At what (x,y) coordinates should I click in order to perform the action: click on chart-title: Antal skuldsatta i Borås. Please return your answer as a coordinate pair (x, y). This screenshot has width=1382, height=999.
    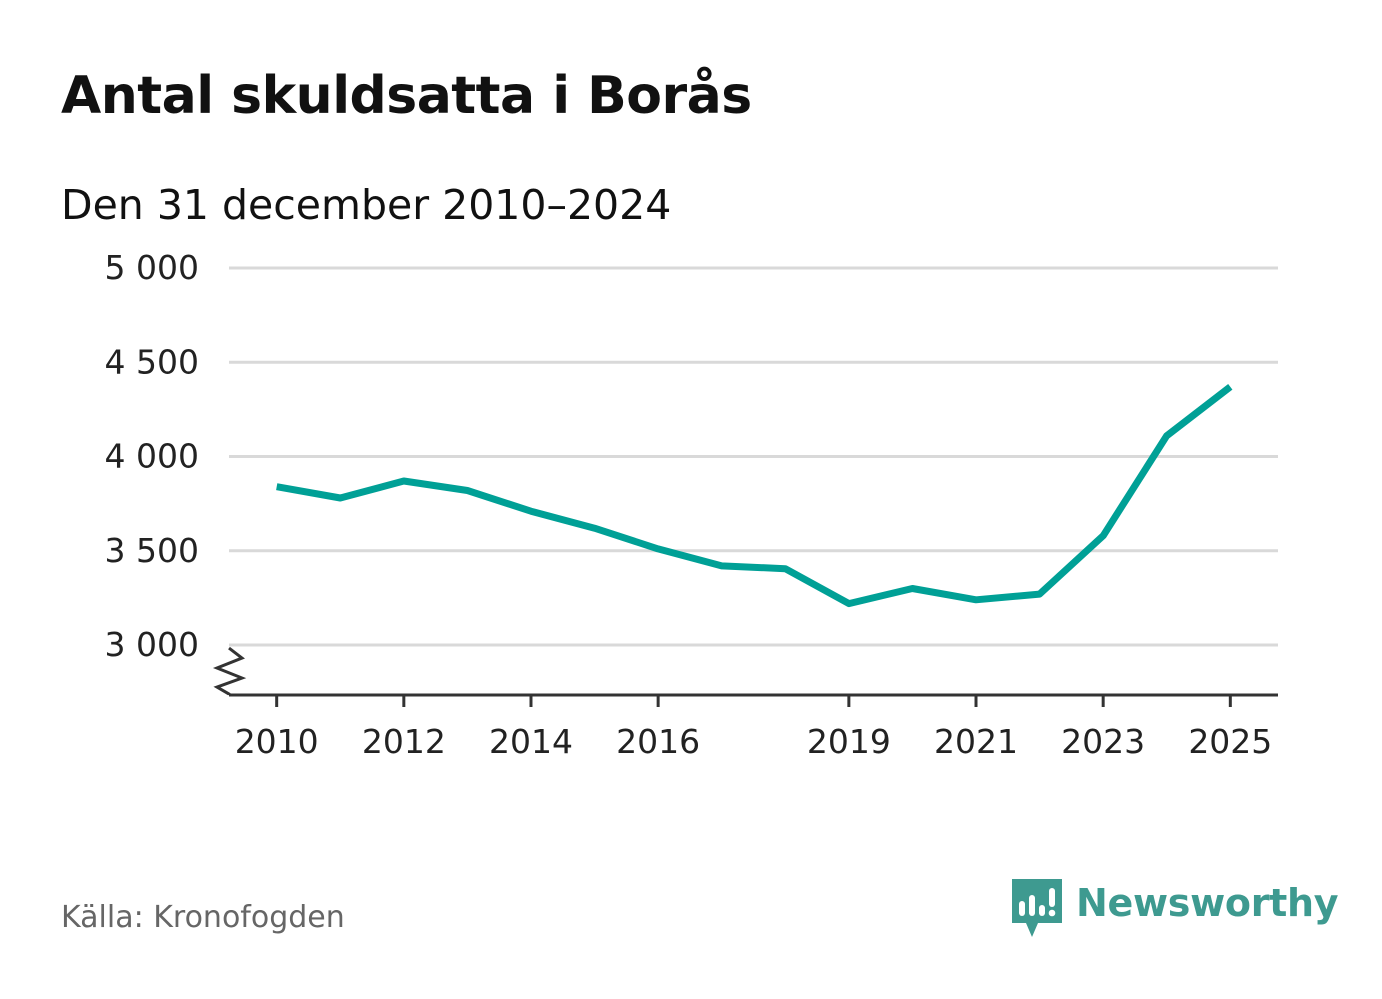
    Looking at the image, I should click on (406, 96).